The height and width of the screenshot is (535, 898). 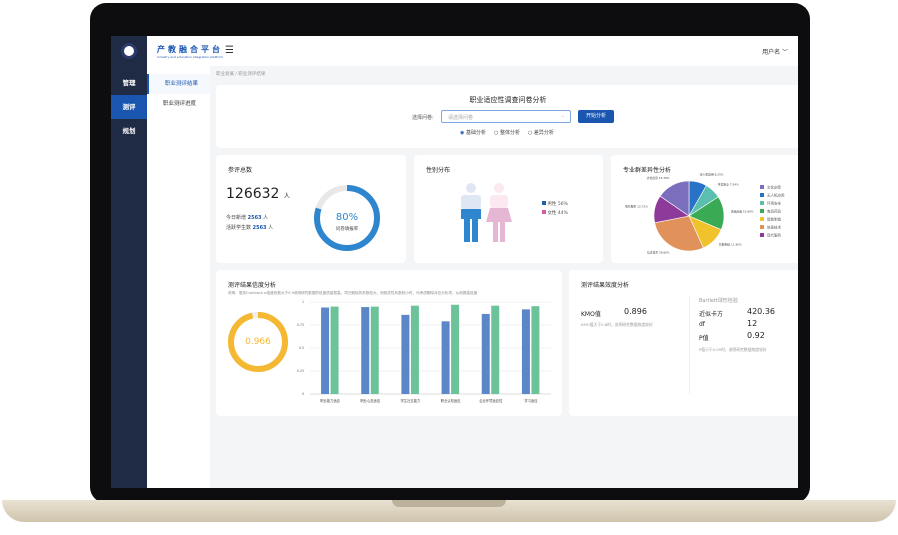 I want to click on total-title: 参评总数, so click(x=240, y=170).